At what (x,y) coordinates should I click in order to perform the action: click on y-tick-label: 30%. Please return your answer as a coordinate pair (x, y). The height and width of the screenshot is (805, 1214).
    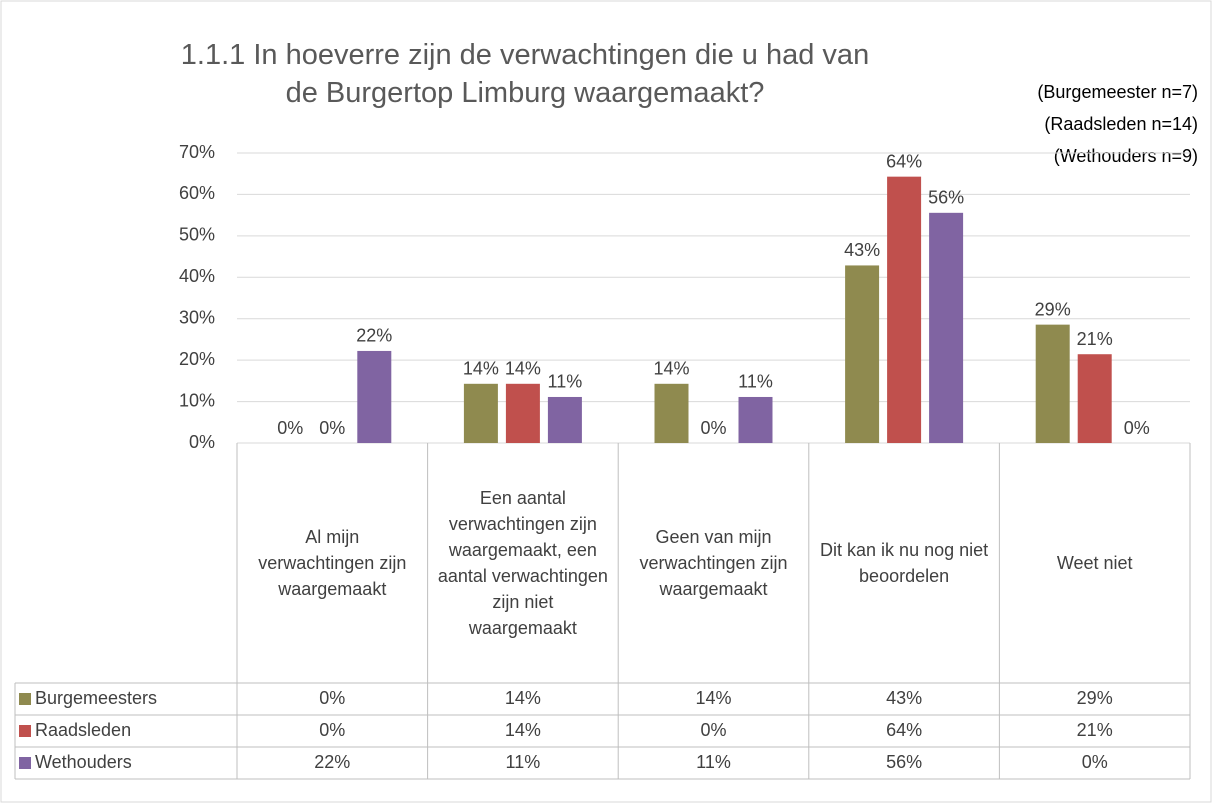
    Looking at the image, I should click on (197, 317).